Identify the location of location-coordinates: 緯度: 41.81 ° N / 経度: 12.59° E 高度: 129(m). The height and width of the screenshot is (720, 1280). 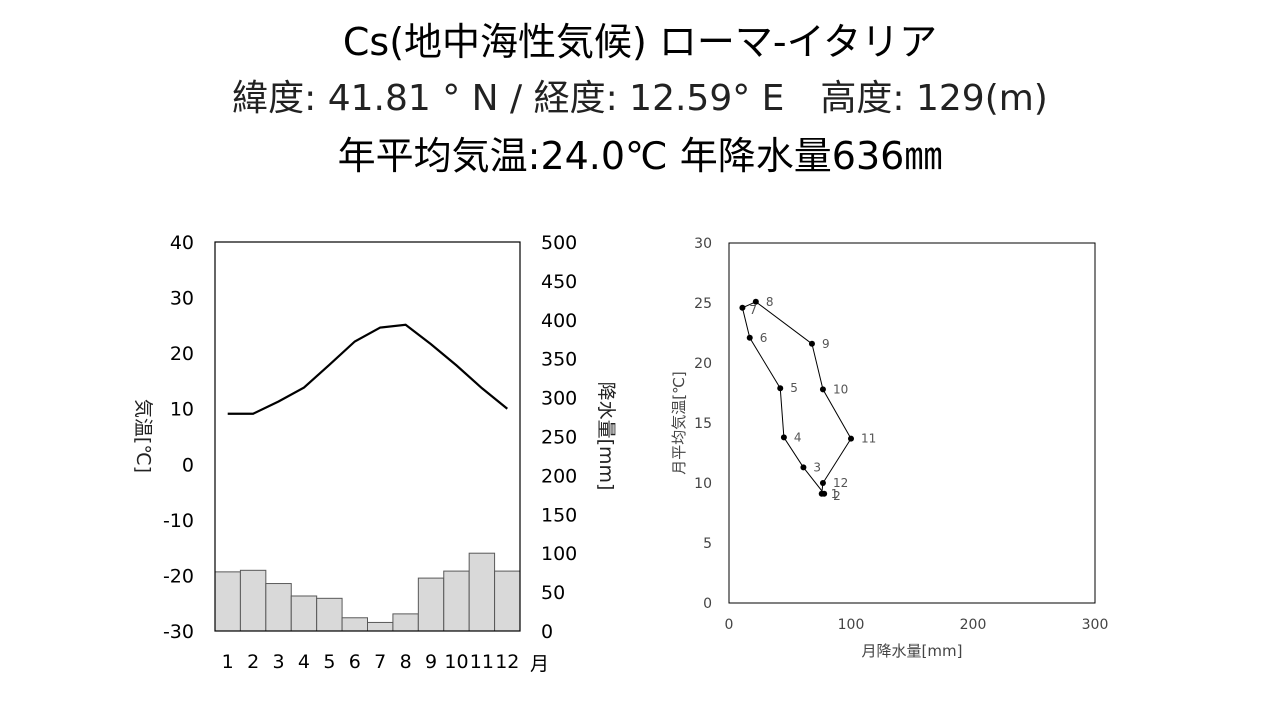
(640, 98).